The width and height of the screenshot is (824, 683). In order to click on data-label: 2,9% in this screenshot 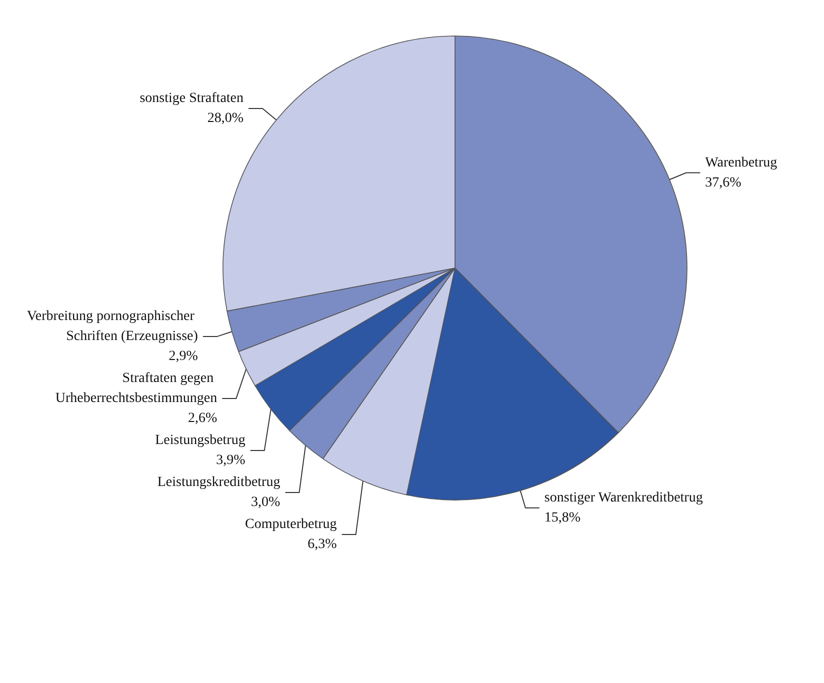, I will do `click(183, 356)`.